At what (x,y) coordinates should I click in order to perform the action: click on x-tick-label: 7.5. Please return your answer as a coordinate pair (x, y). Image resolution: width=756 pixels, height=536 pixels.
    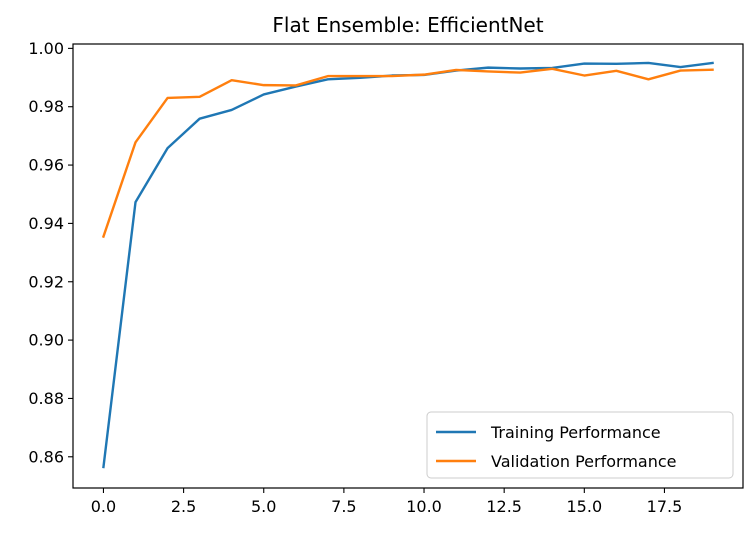
    Looking at the image, I should click on (343, 506).